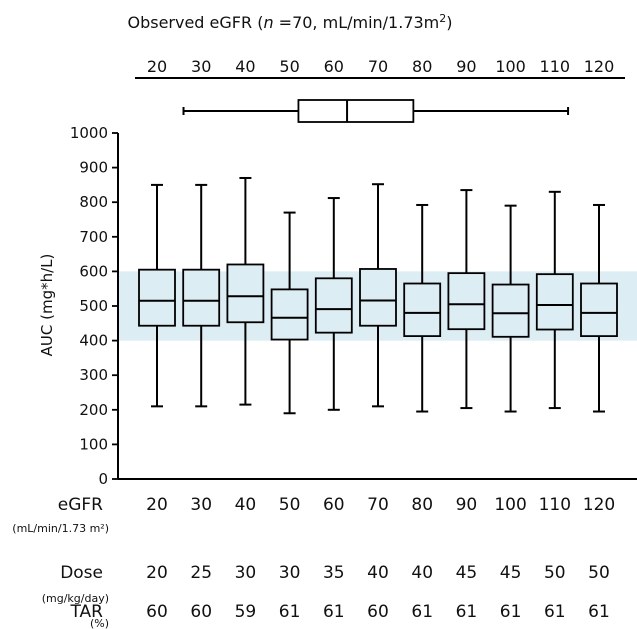 This screenshot has width=637, height=629. I want to click on row-value-egfr: 100, so click(510, 505).